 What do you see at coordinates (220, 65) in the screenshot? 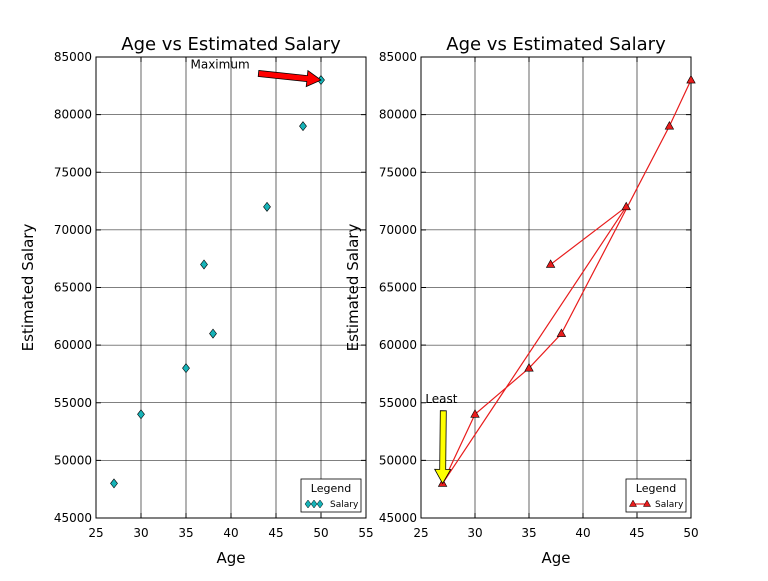
I see `annotation-text: Maximum` at bounding box center [220, 65].